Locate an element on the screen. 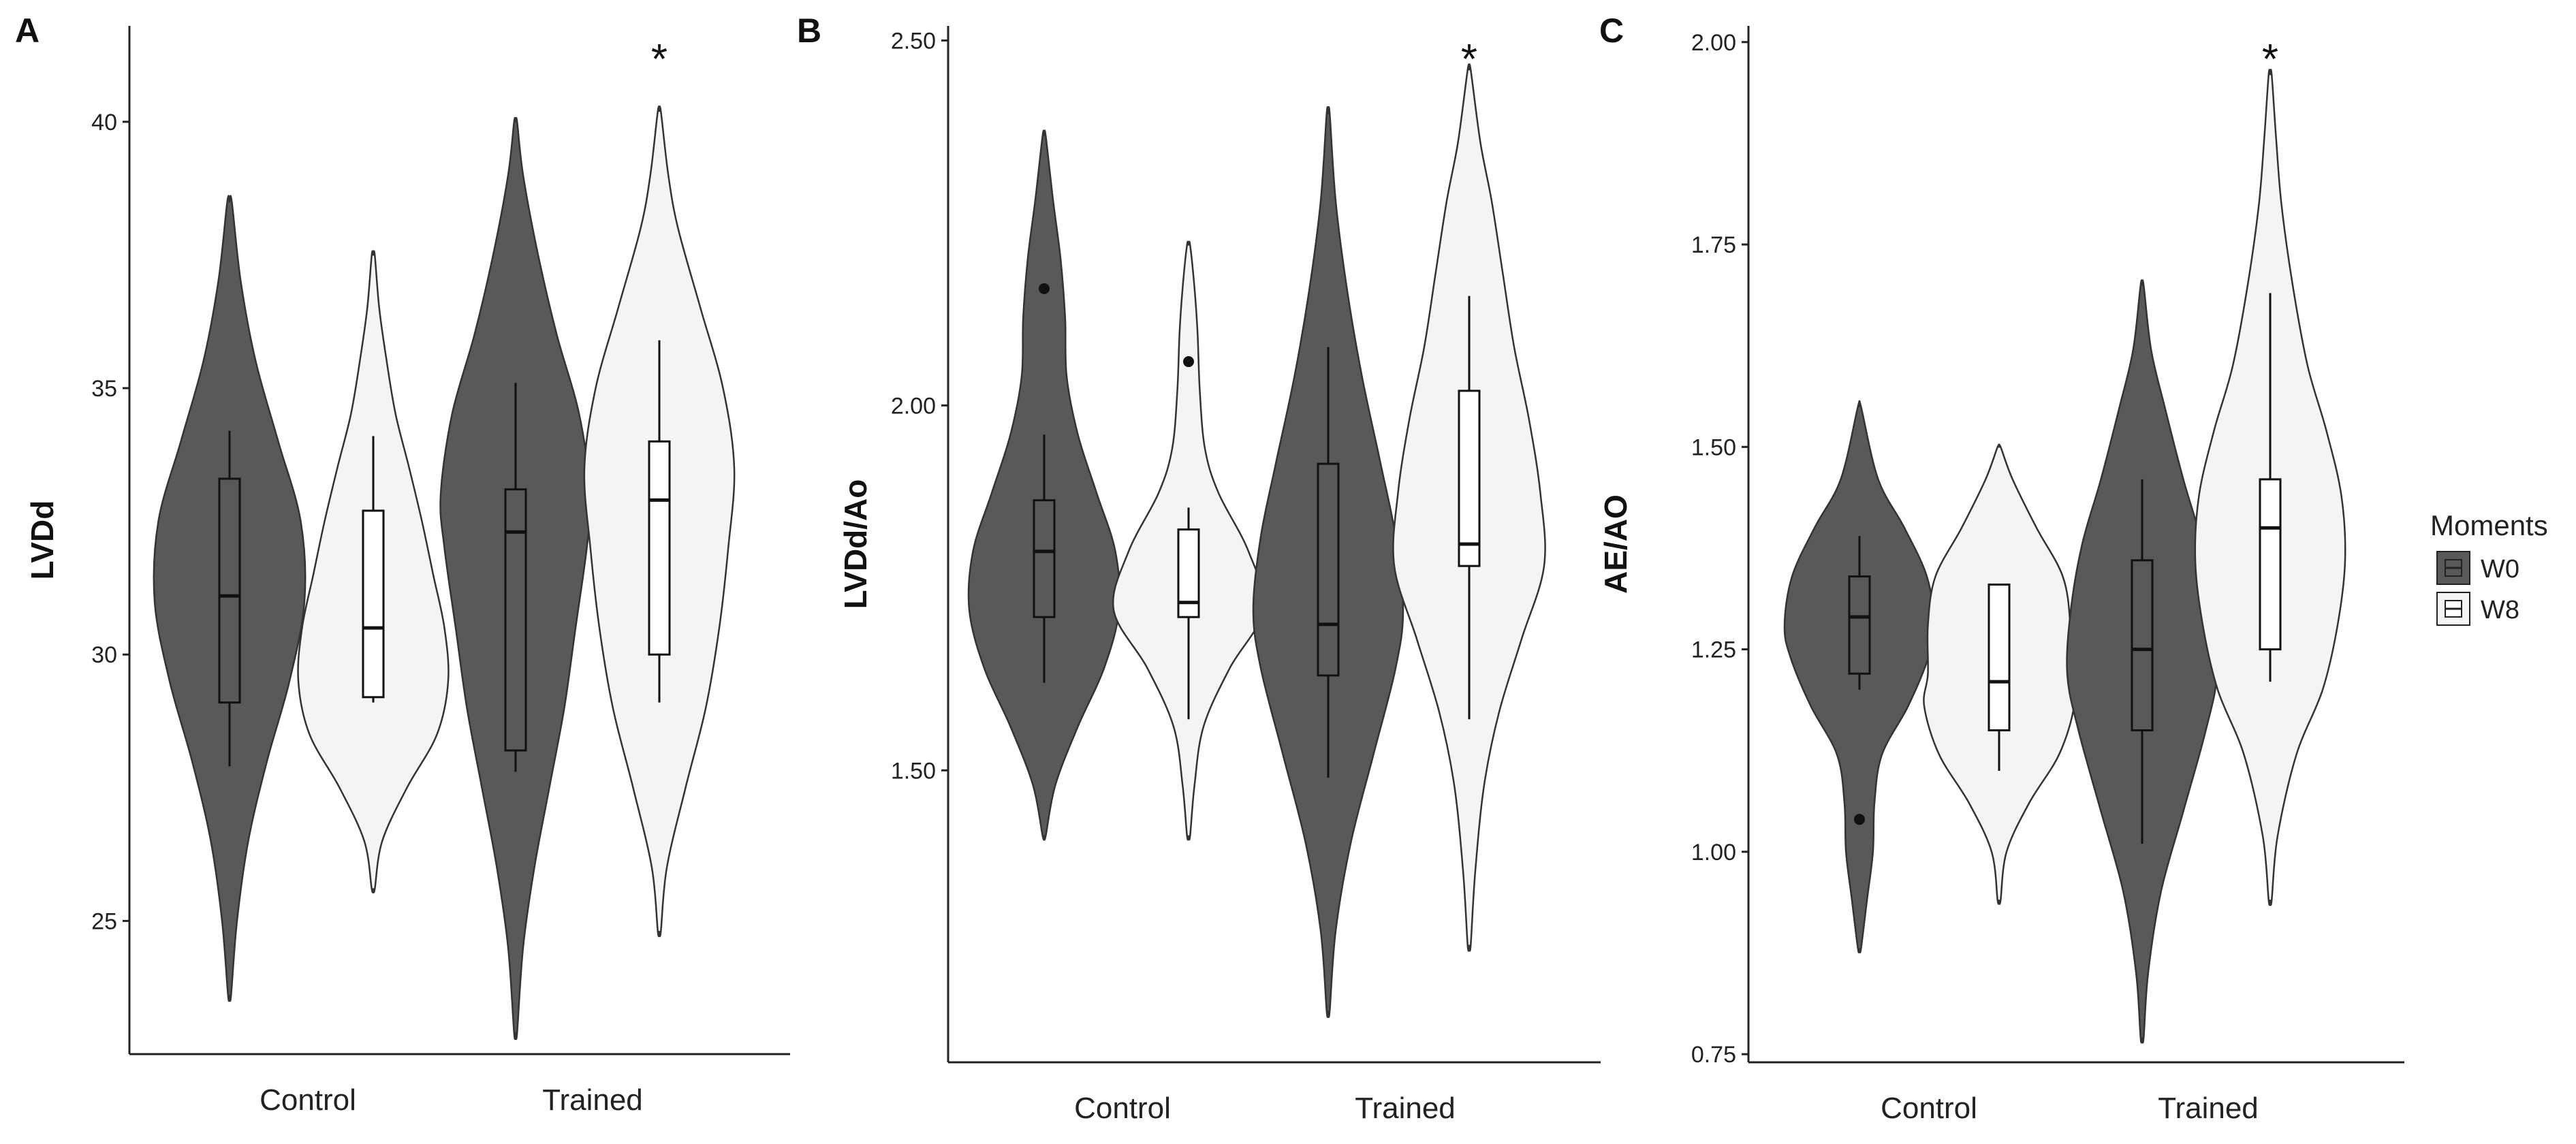 This screenshot has height=1144, width=2576. legend: Moments W0 W8 is located at coordinates (2489, 567).